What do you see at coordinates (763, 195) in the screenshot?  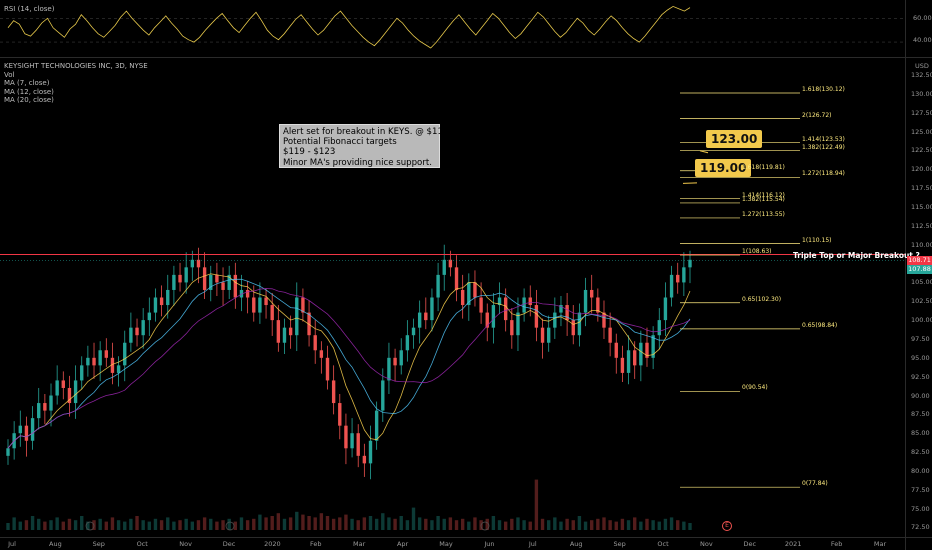 I see `fib-level-label: 1.414(116.12)` at bounding box center [763, 195].